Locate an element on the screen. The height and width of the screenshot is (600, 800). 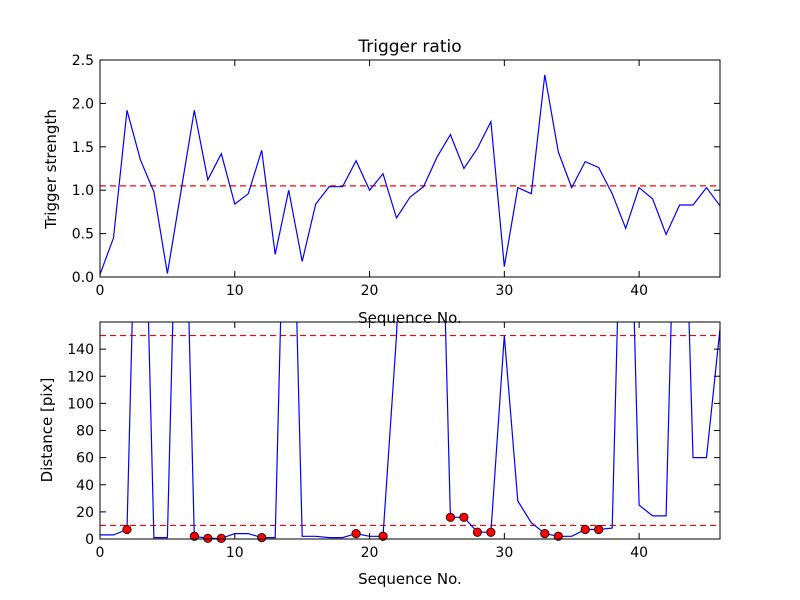
y-tick-label: 1.5 is located at coordinates (83, 148).